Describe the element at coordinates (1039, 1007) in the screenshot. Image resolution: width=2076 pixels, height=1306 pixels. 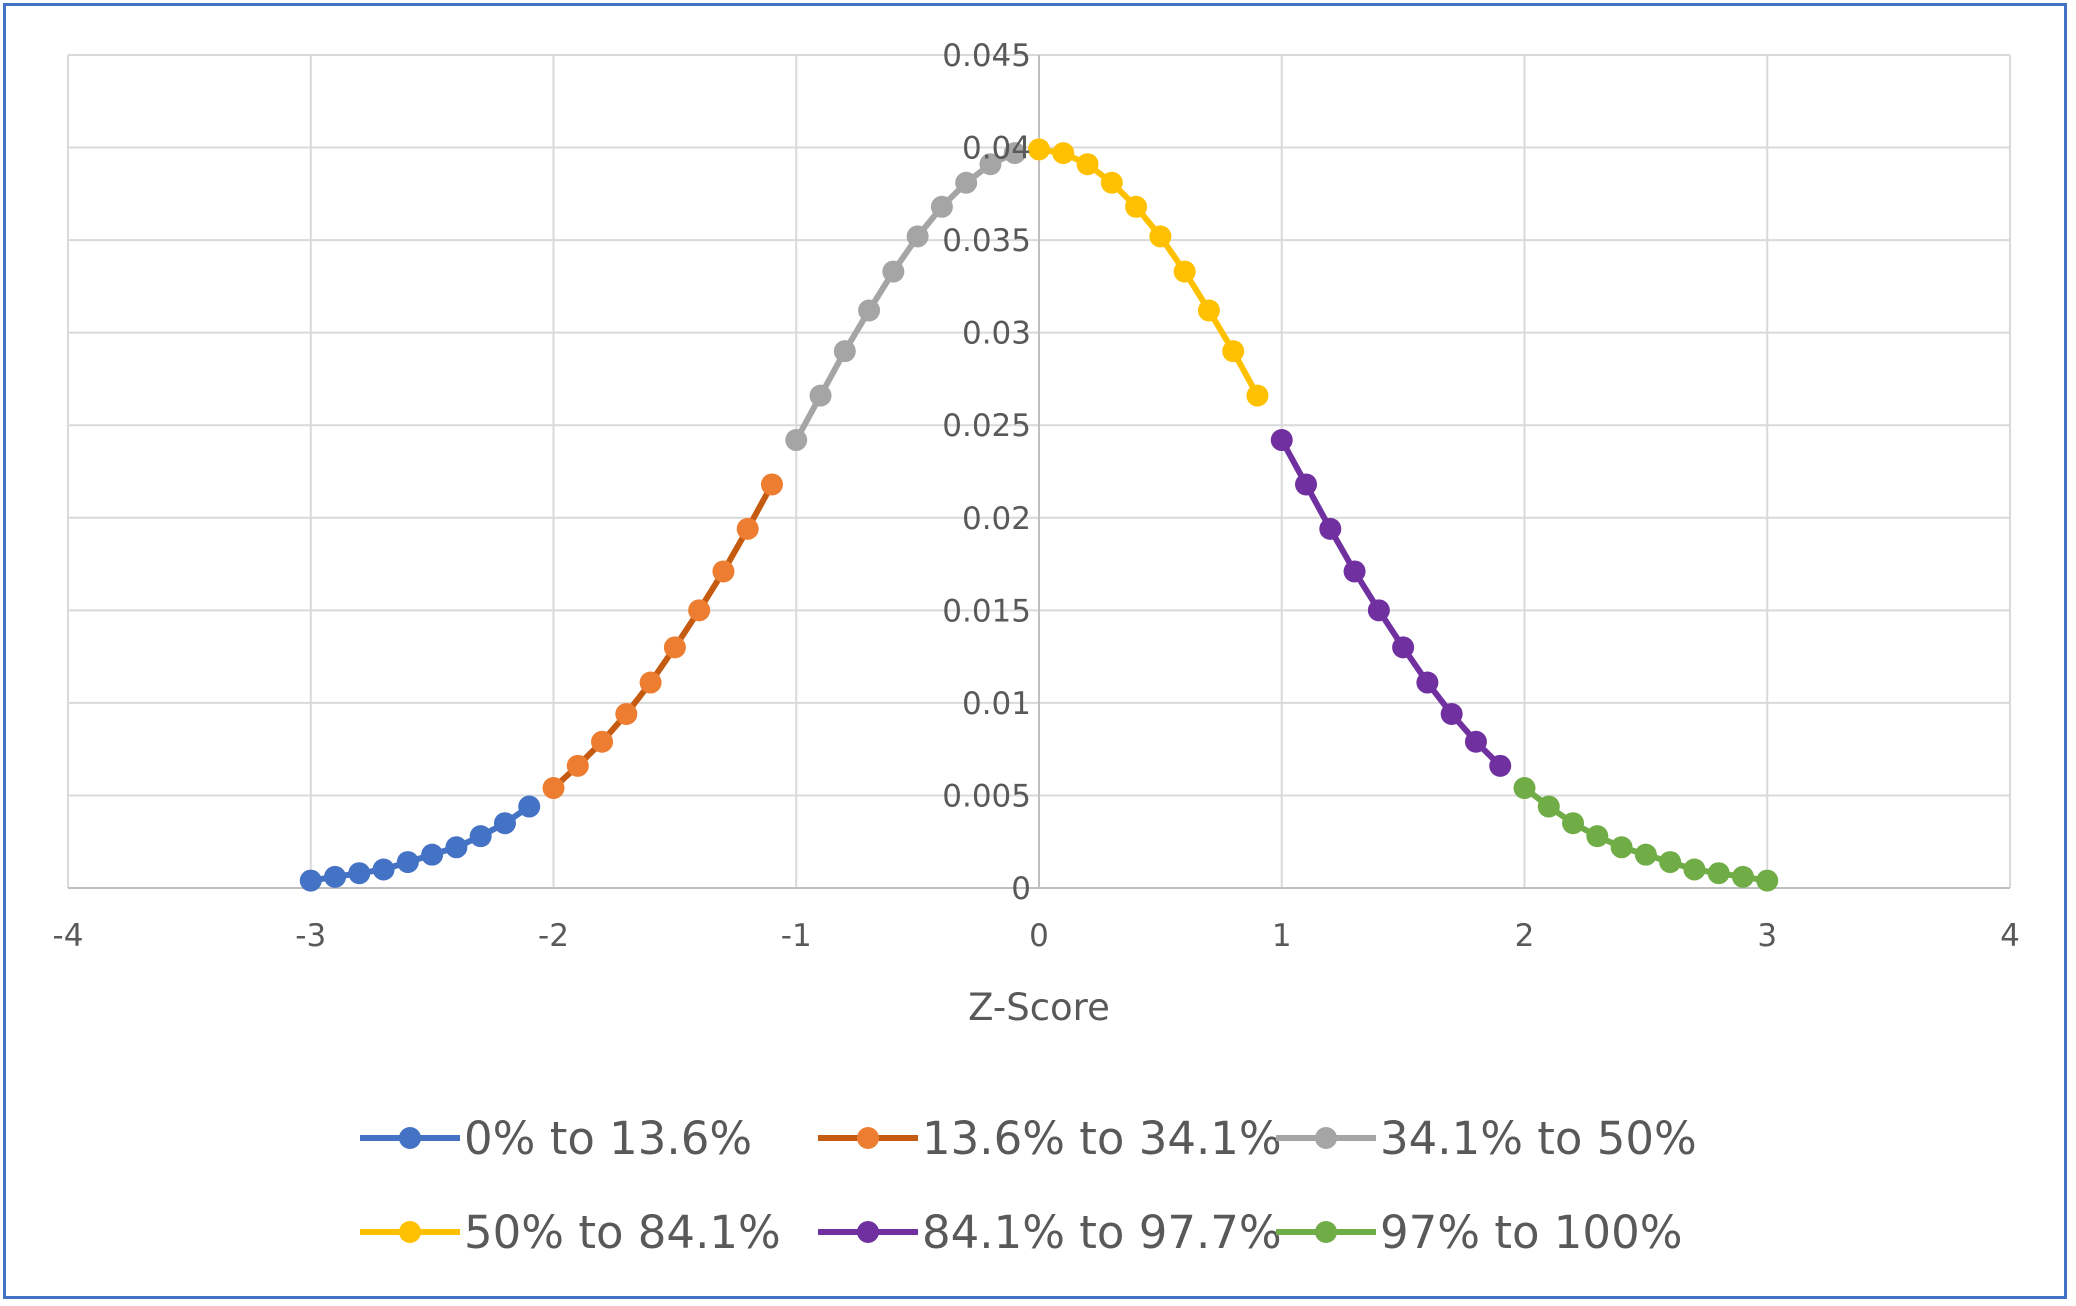
I see `x-axis-title: Z-Score` at that location.